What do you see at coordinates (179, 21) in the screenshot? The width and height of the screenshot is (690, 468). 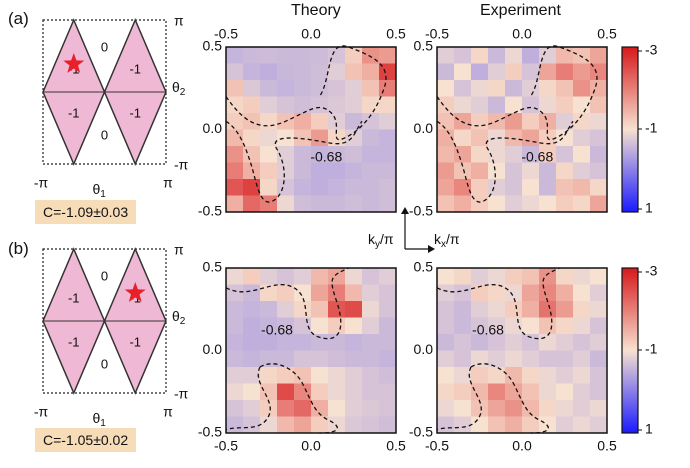 I see `label-pi-top-a: π` at bounding box center [179, 21].